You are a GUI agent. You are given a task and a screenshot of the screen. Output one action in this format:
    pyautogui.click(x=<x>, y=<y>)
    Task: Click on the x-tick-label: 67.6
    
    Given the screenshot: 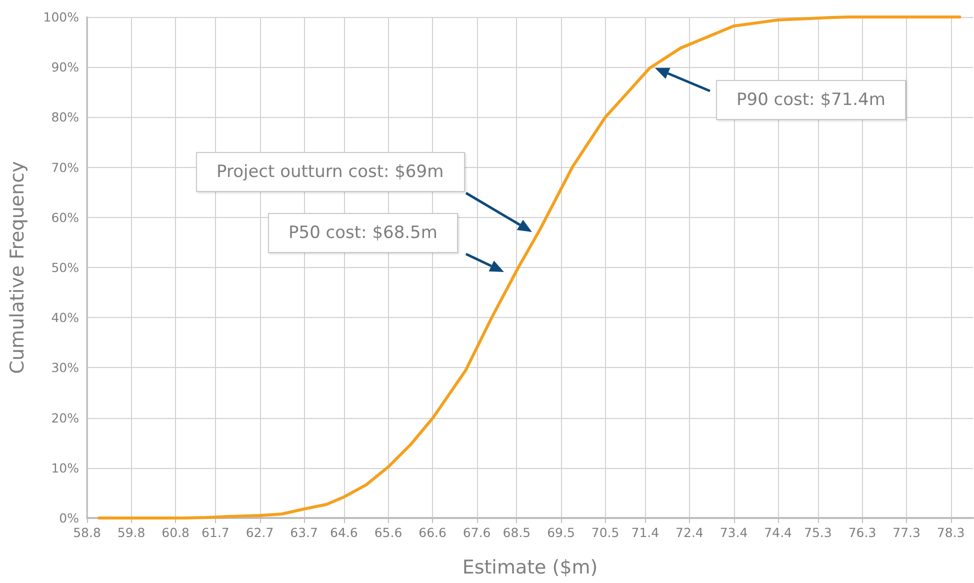 What is the action you would take?
    pyautogui.click(x=476, y=532)
    